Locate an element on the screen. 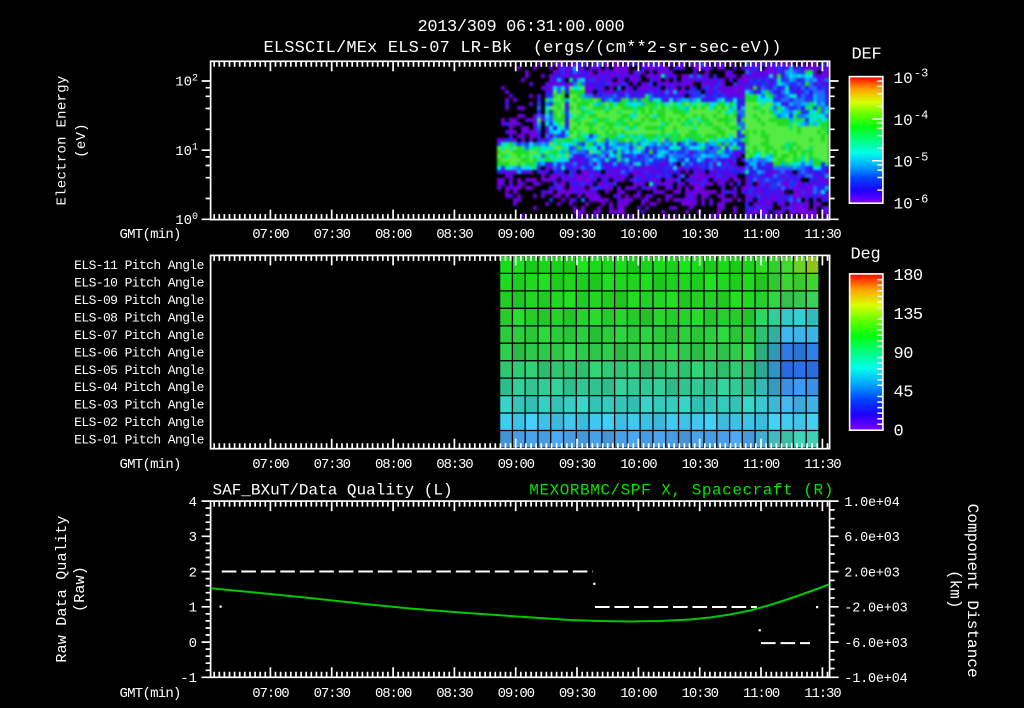 This screenshot has height=708, width=1024. svg-text: ELS-08 Pitch Angle is located at coordinates (139, 318).